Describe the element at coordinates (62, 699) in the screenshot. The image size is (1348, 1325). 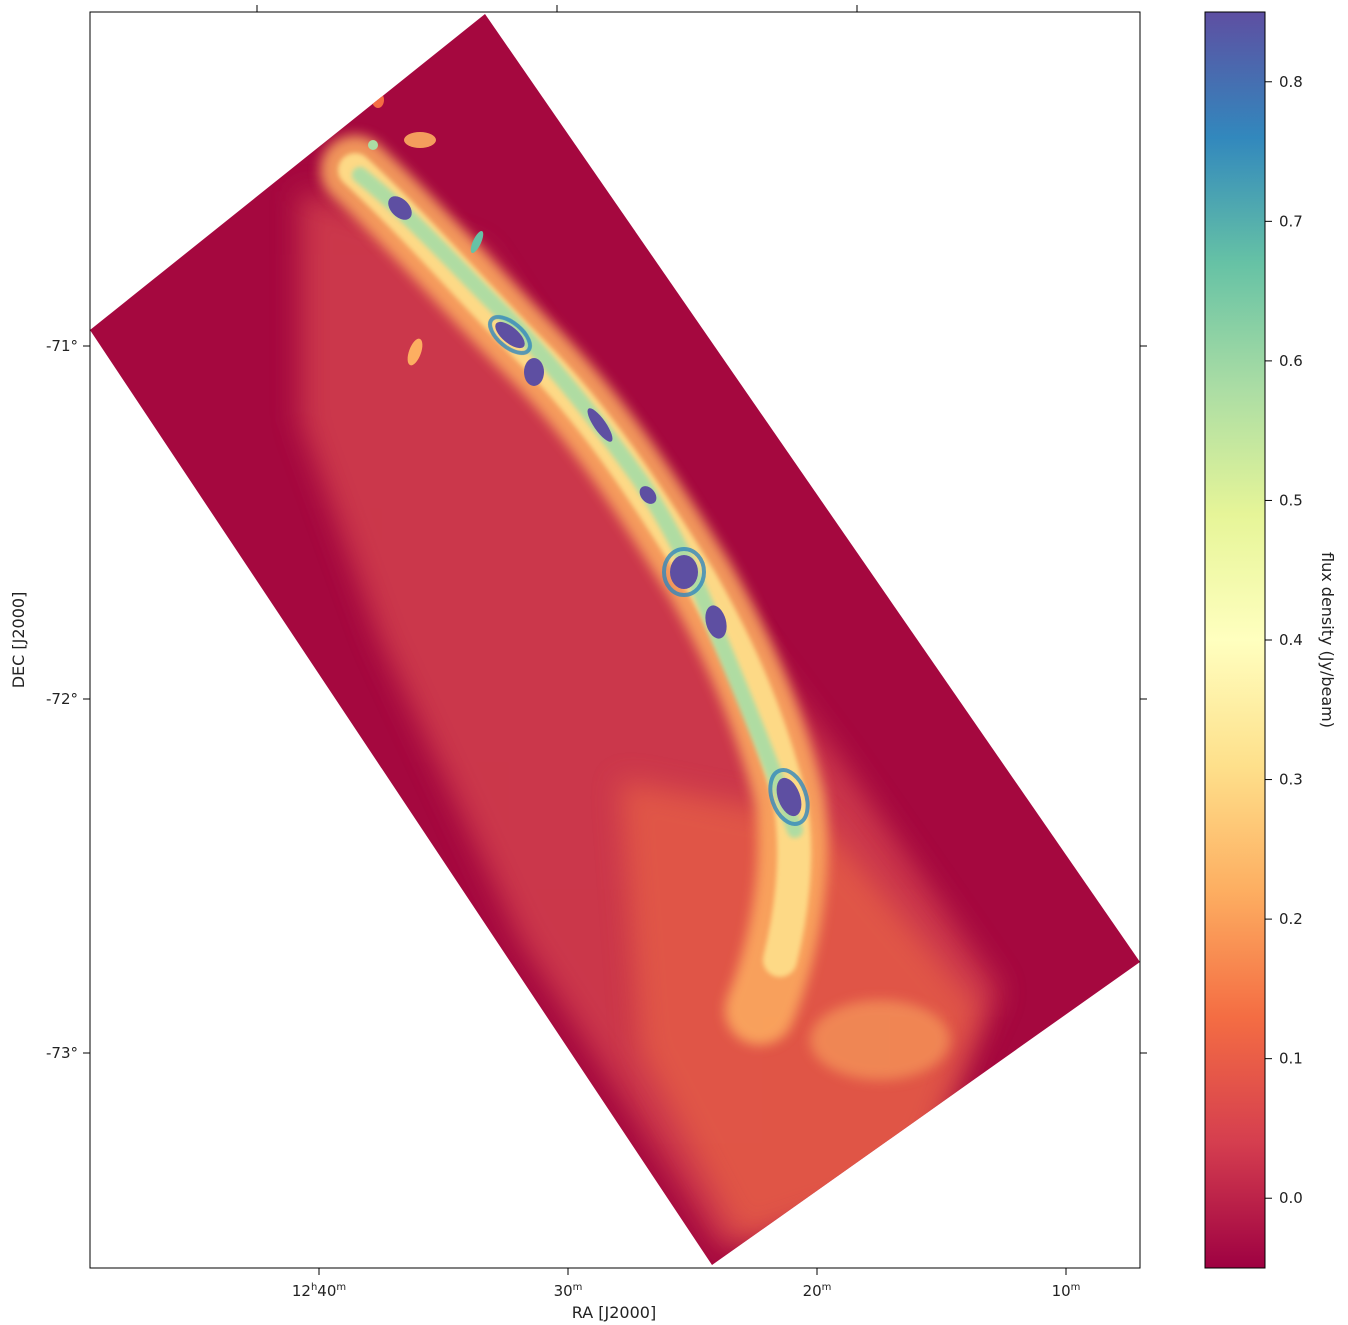
I see `y-tick-label: -72°` at that location.